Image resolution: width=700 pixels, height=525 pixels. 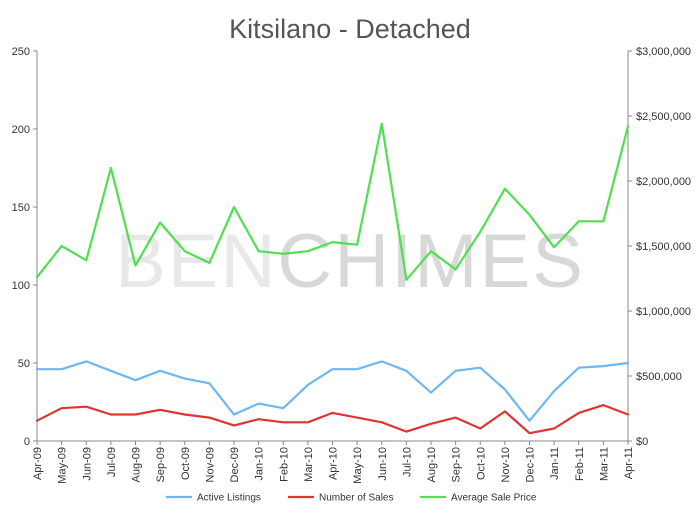 I want to click on right-tick-label: $2,500,000, so click(x=663, y=117).